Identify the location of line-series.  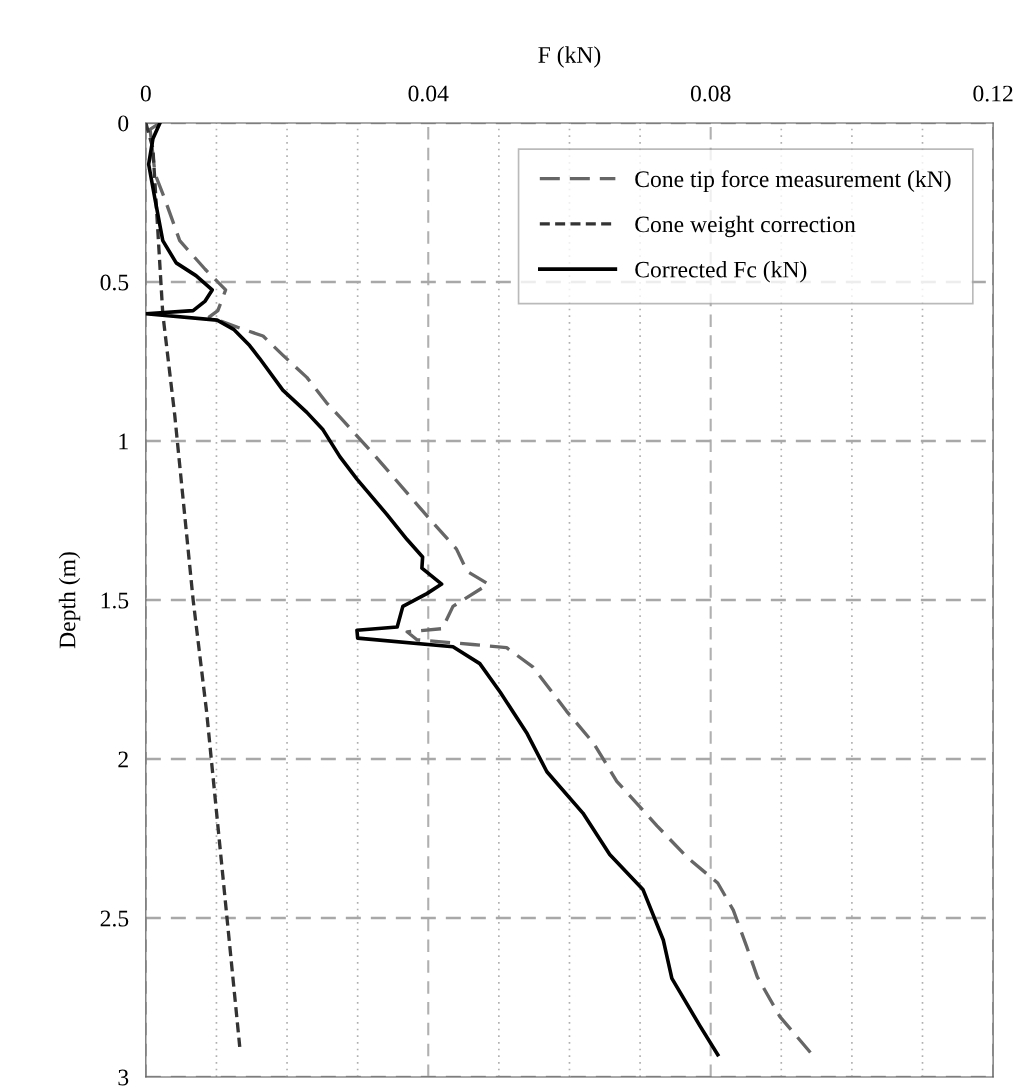
(193, 585).